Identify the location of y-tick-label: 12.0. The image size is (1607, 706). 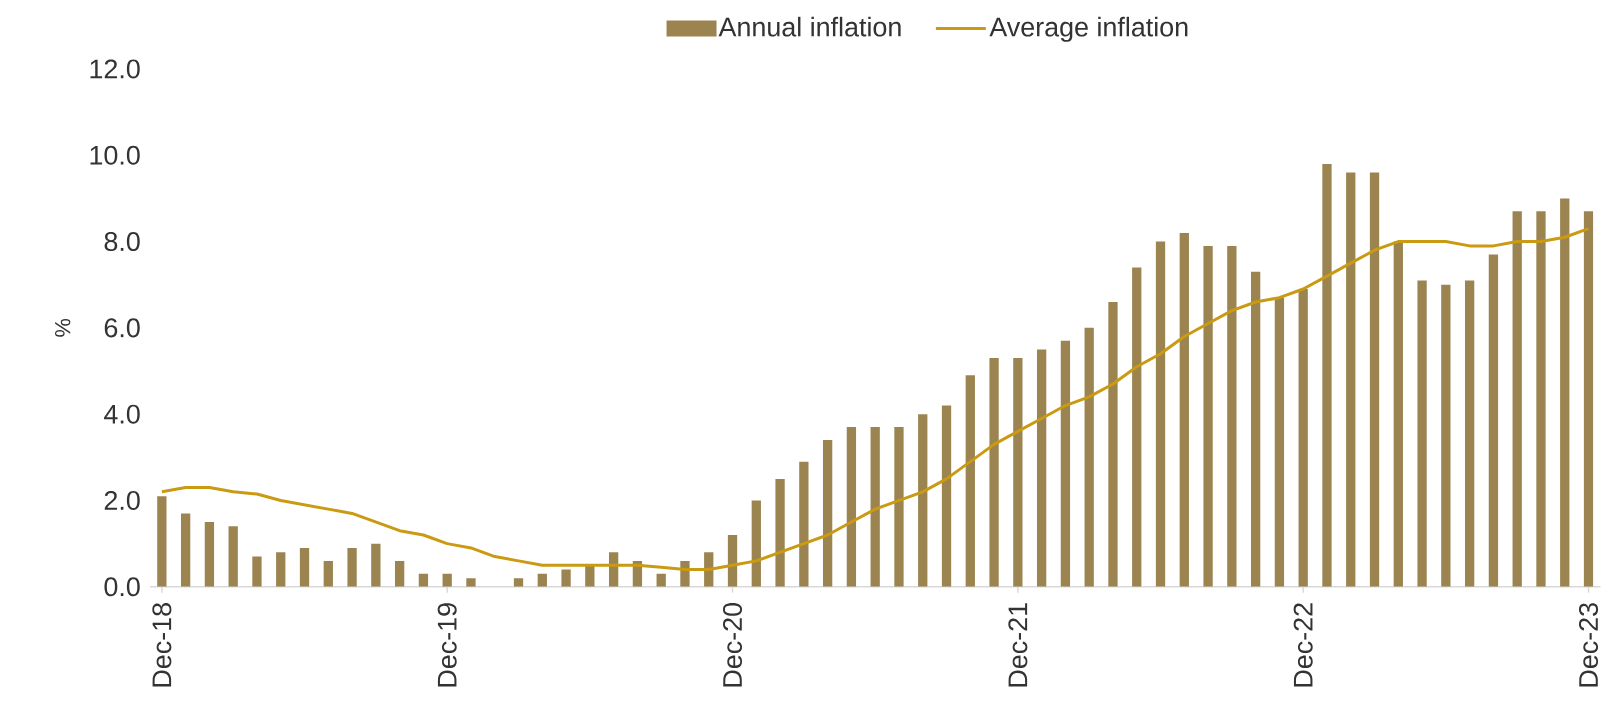
(115, 69).